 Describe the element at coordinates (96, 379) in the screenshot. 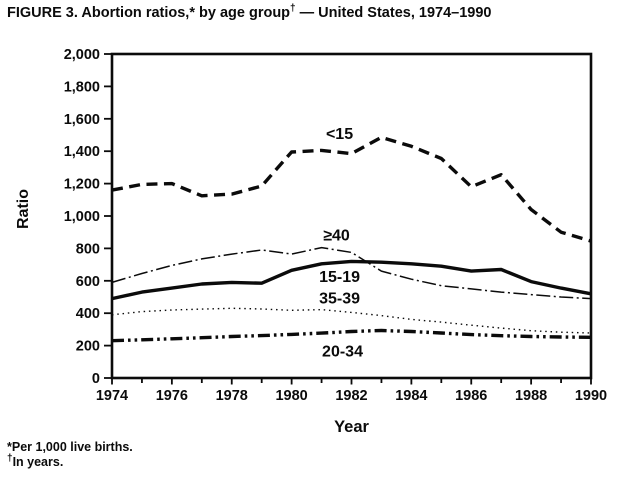

I see `y-axis-tick-label: 0` at that location.